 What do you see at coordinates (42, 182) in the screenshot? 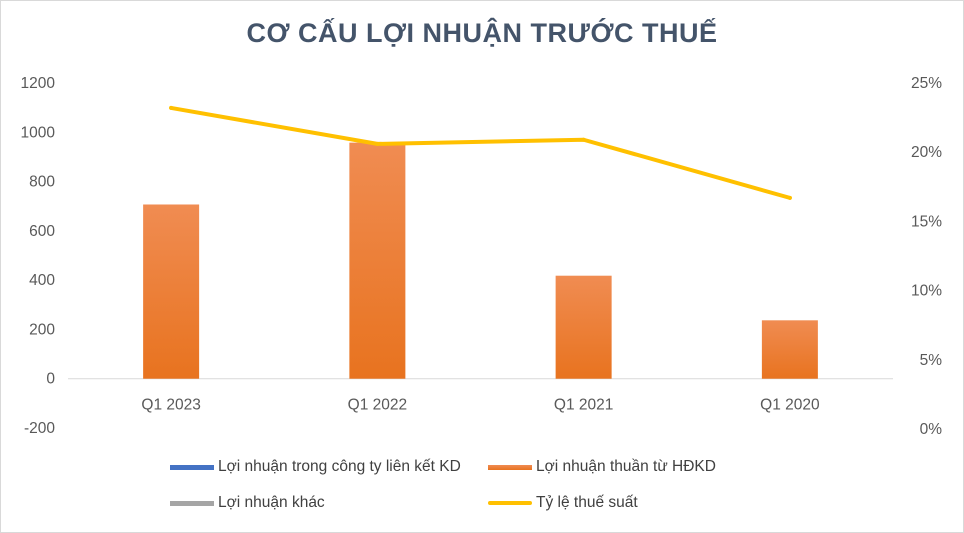
I see `y-left-tick-label: 800` at bounding box center [42, 182].